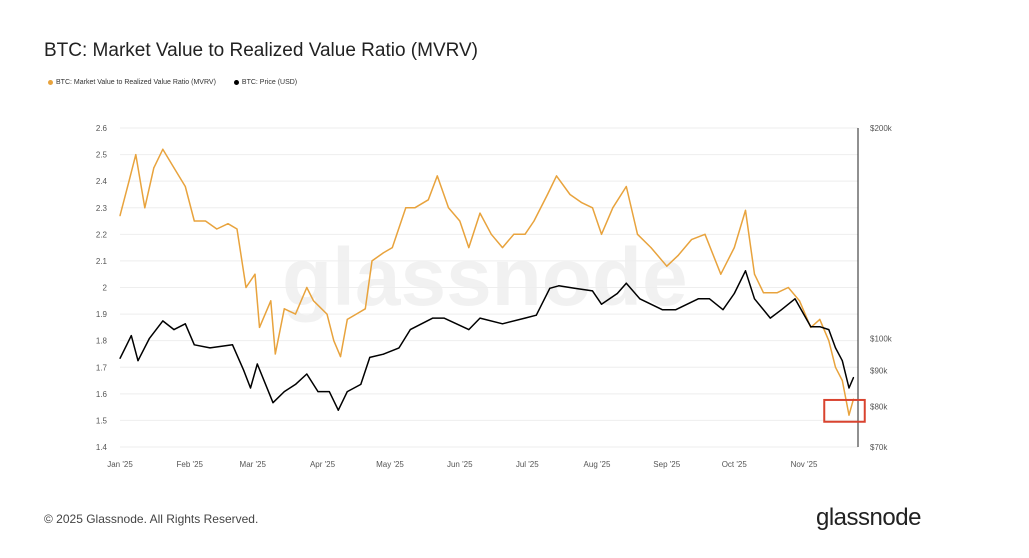 This screenshot has height=558, width=1029. Describe the element at coordinates (102, 447) in the screenshot. I see `y-left-tick-label: 1.4` at that location.